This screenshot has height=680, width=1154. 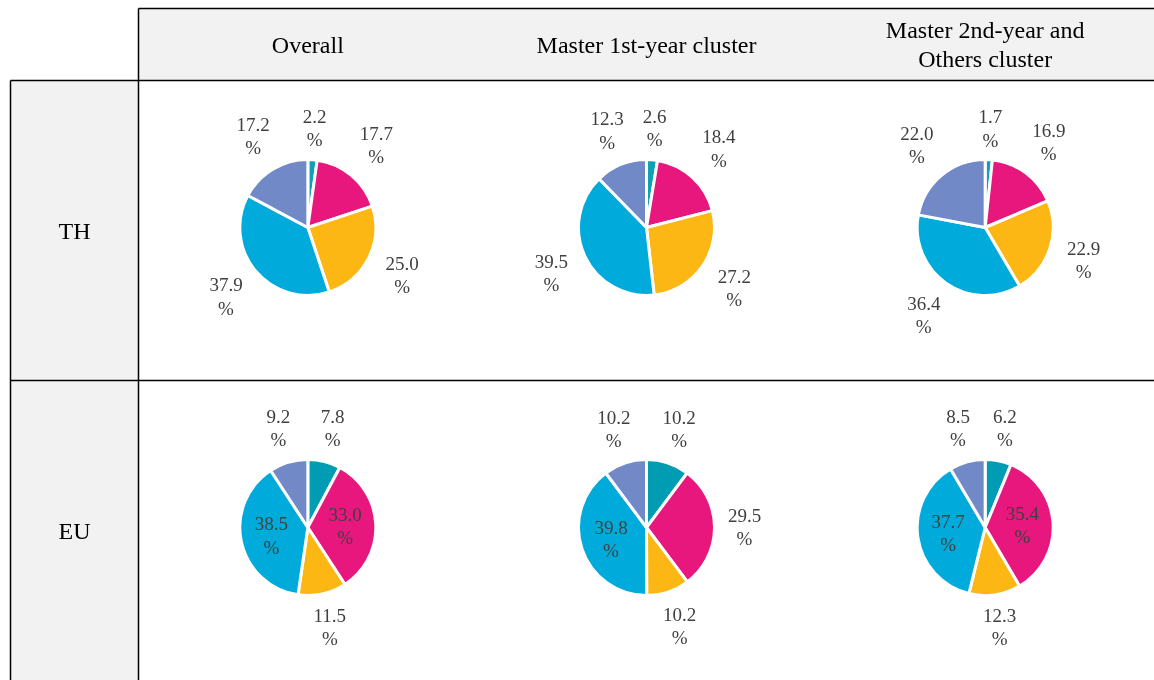 What do you see at coordinates (332, 427) in the screenshot?
I see `data-label: 7.8 %` at bounding box center [332, 427].